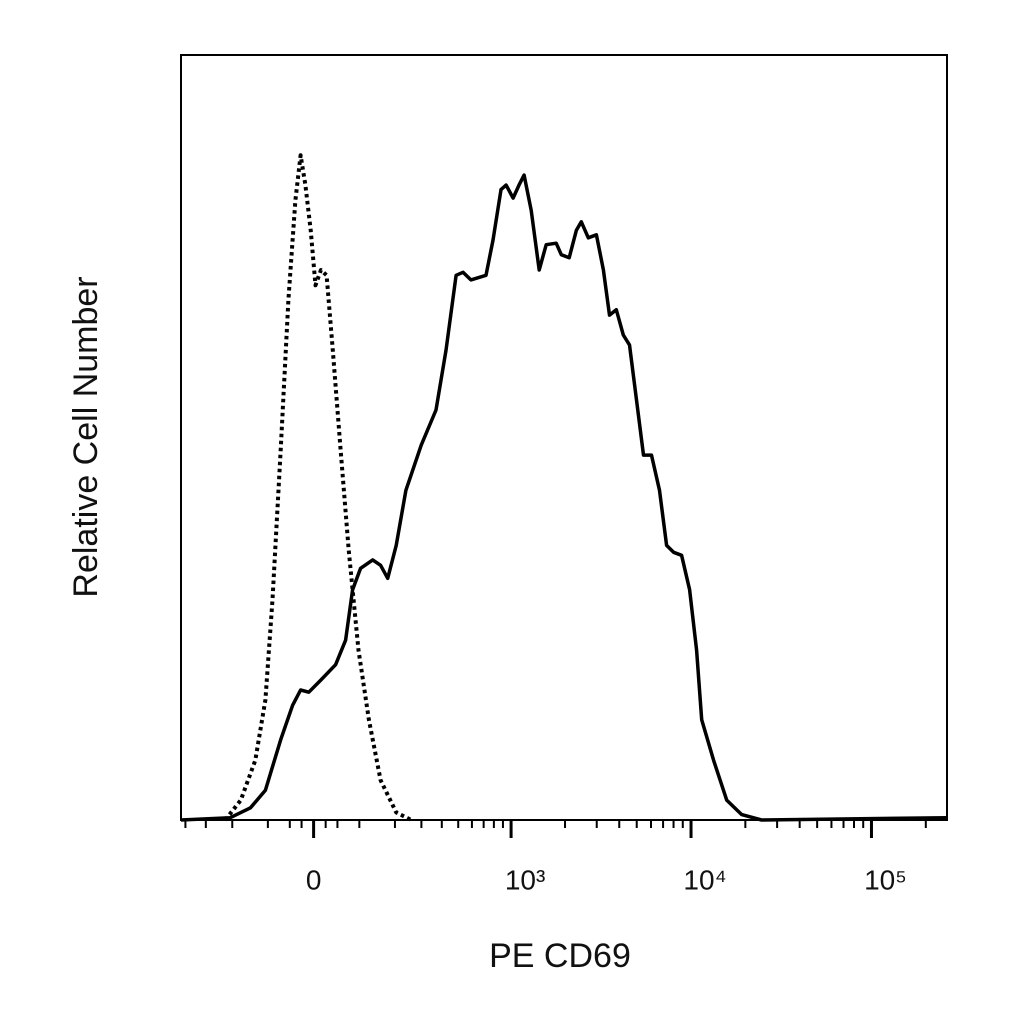  What do you see at coordinates (86, 436) in the screenshot?
I see `y-axis-label: Relative Cell Number` at bounding box center [86, 436].